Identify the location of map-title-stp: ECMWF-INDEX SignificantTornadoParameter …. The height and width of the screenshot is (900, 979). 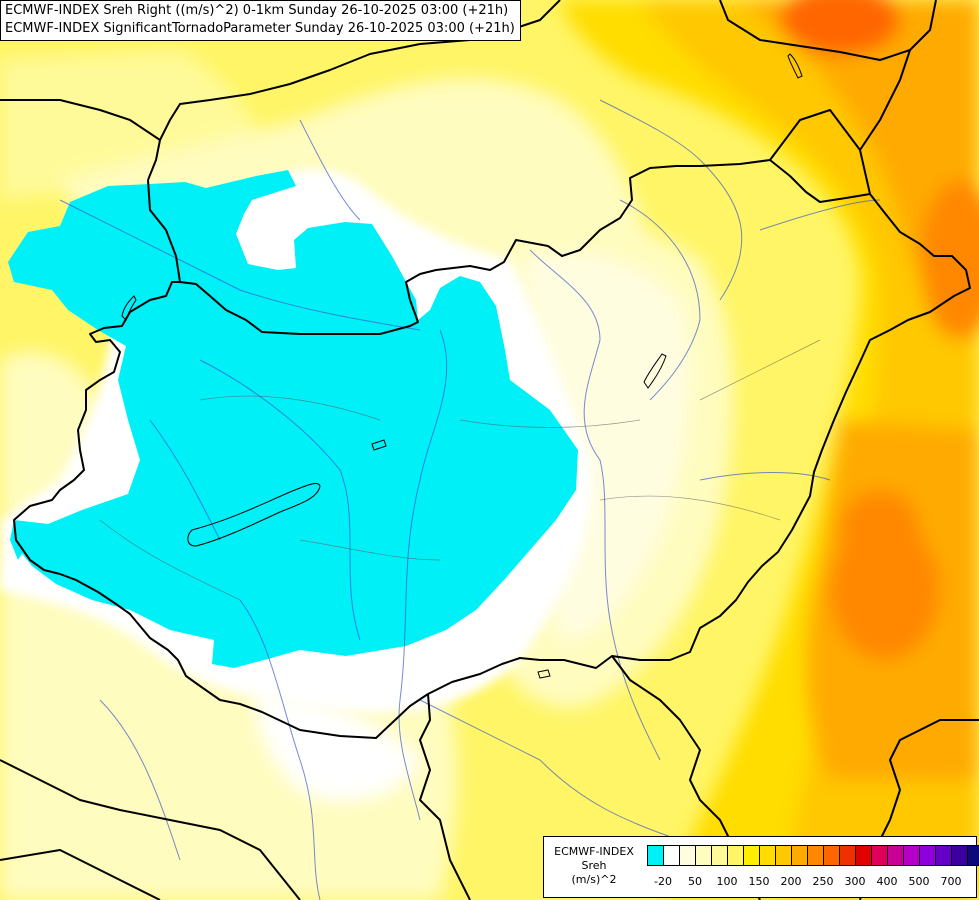
(260, 28).